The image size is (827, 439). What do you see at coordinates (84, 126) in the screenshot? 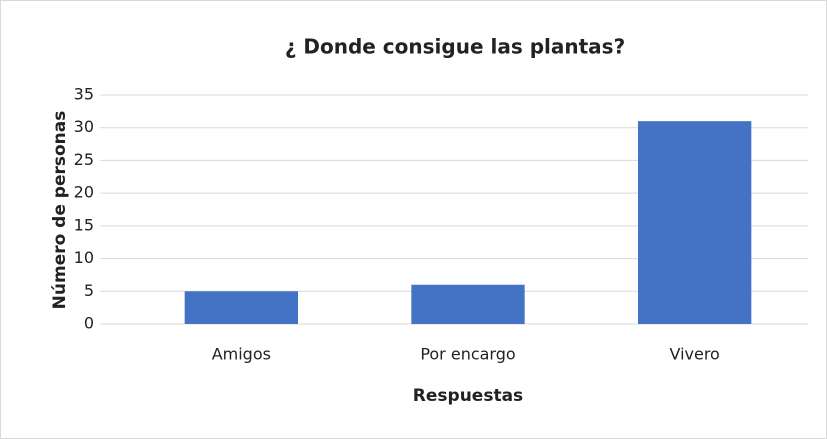
I see `y-tick-label: 30` at bounding box center [84, 126].